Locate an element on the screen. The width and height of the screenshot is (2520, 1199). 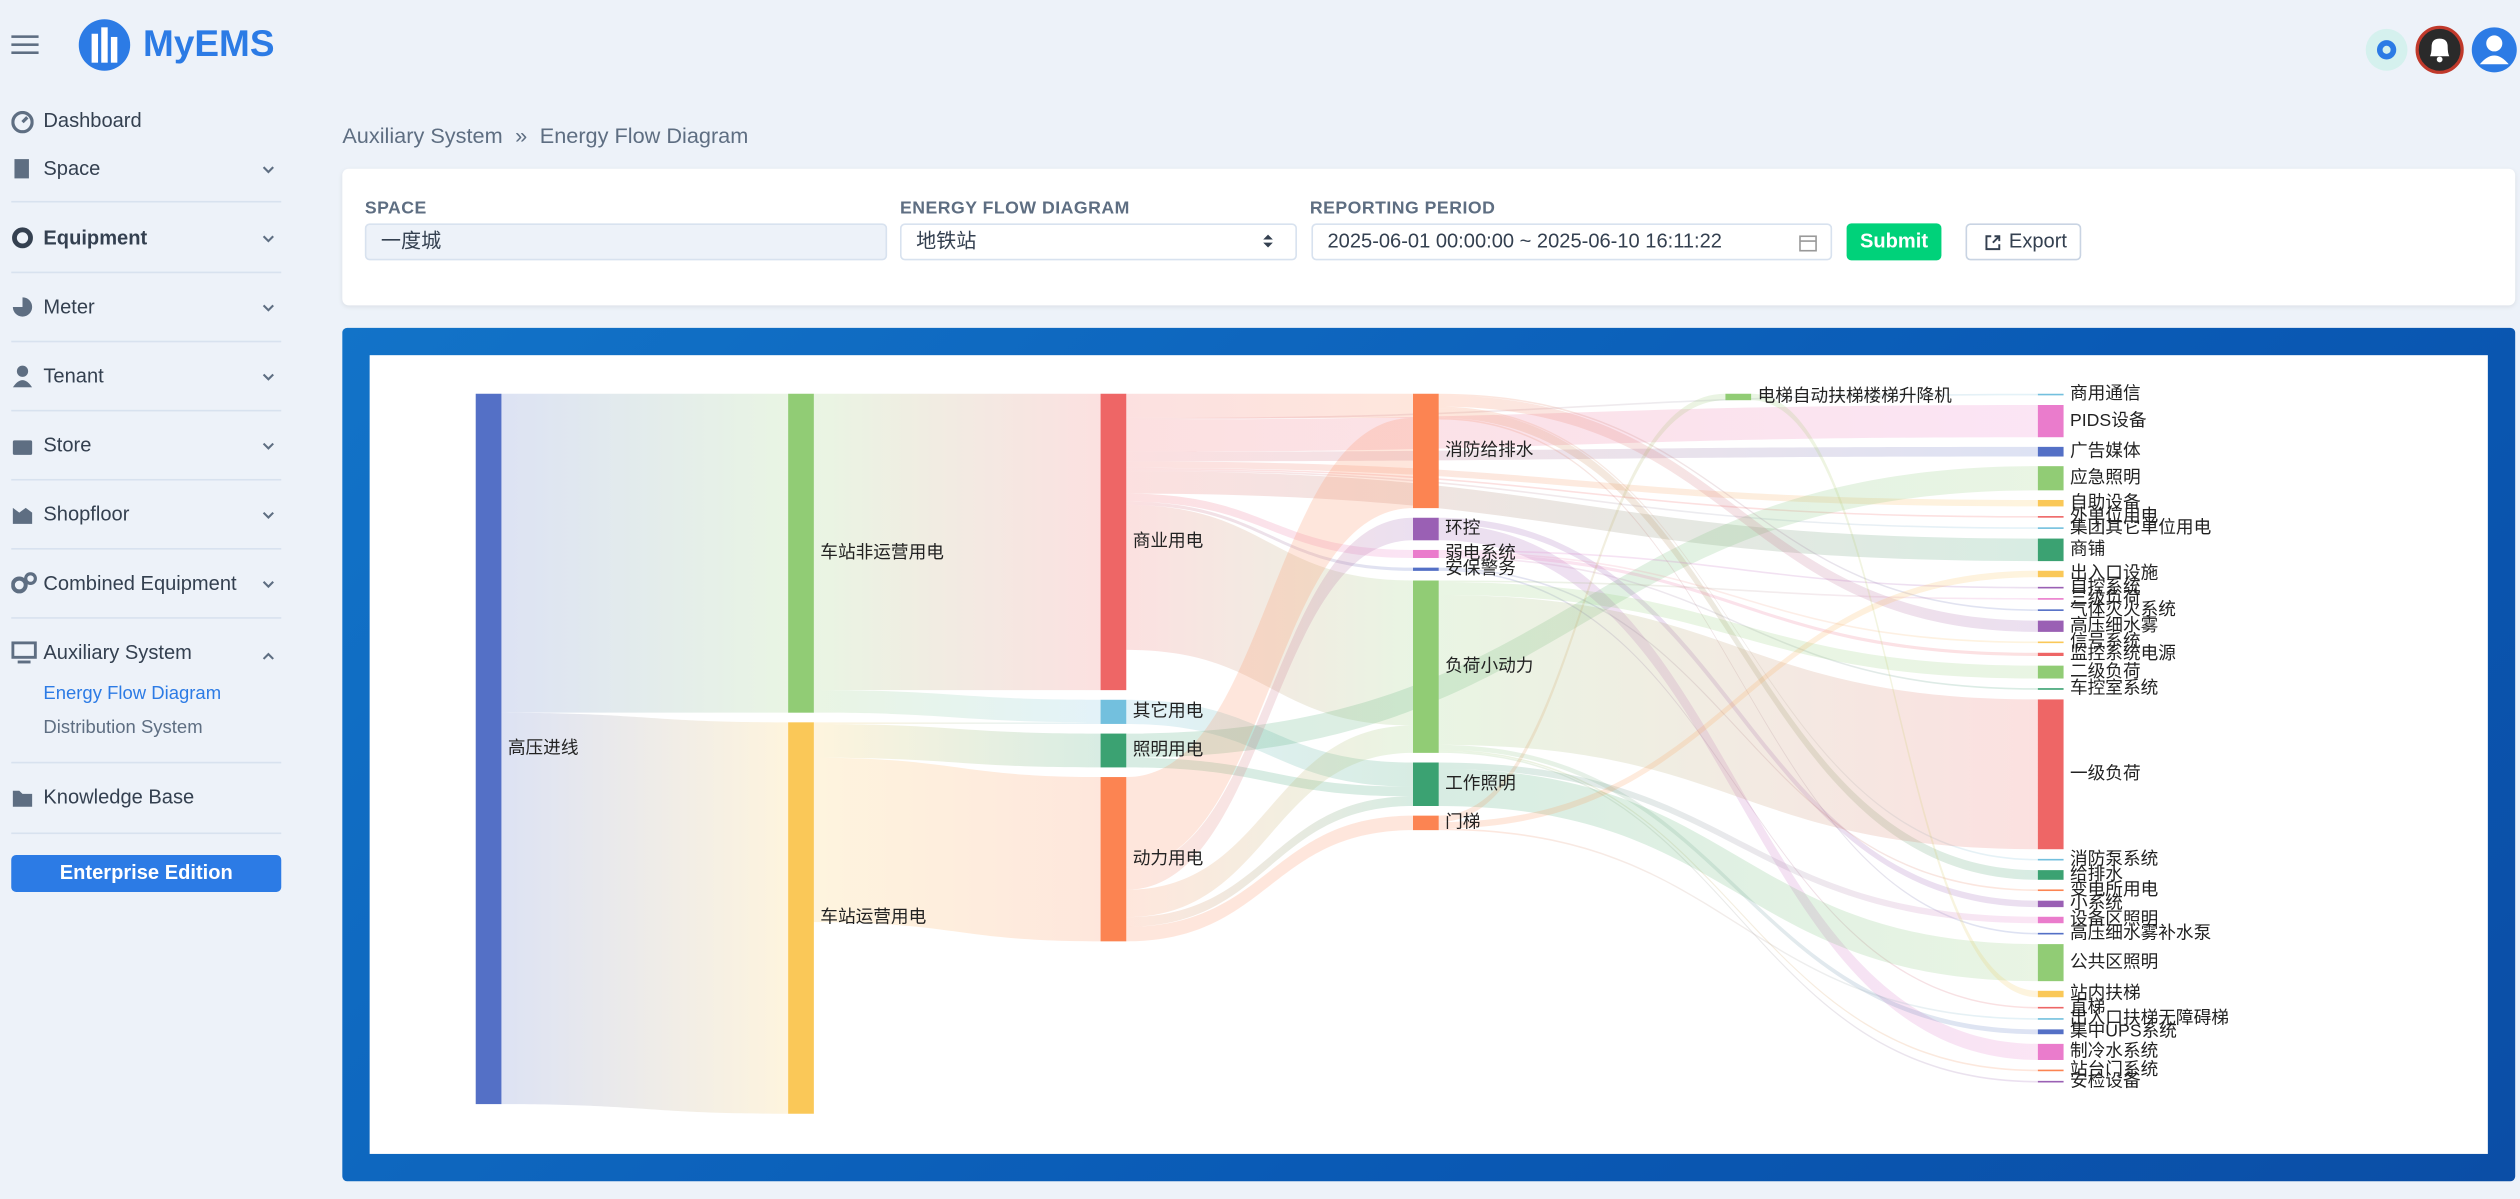
node-label: 门梯 is located at coordinates (1462, 822).